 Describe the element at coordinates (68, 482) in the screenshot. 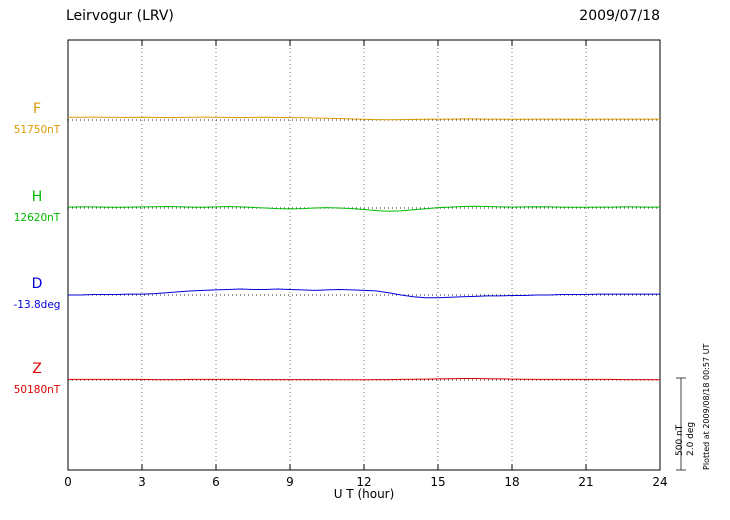

I see `x-tick-label: 0` at that location.